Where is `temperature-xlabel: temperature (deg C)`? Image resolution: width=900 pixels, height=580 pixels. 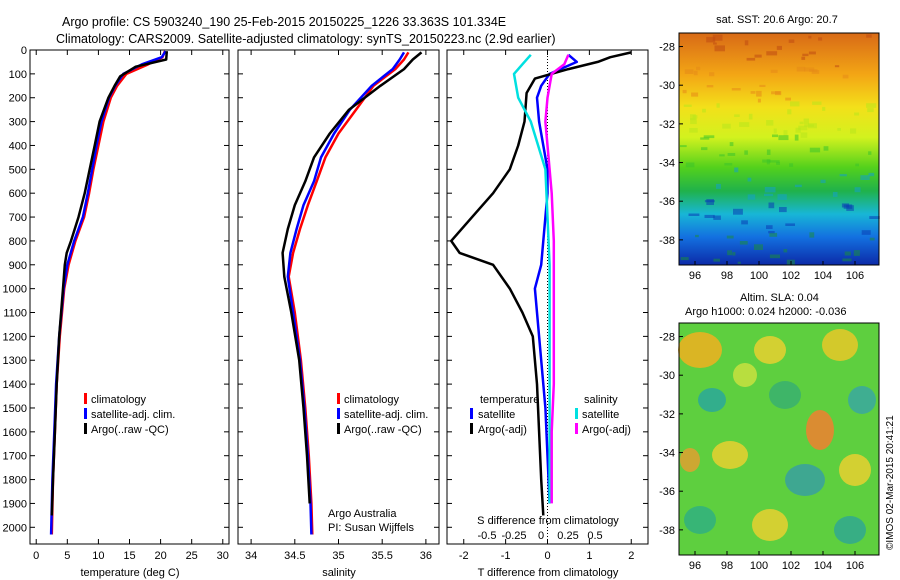 temperature-xlabel: temperature (deg C) is located at coordinates (129, 573).